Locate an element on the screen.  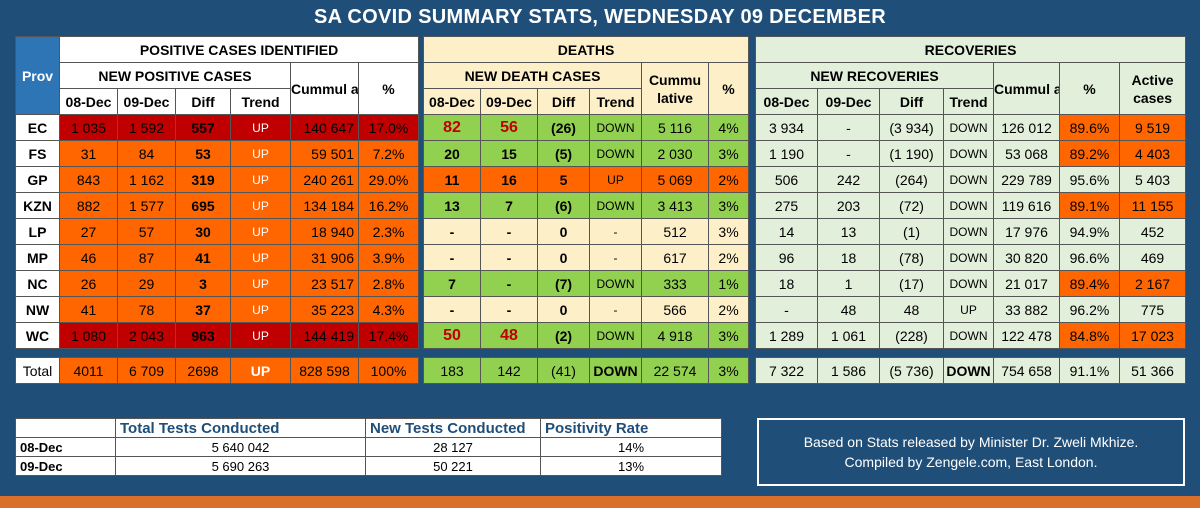
cell: 695 is located at coordinates (203, 205).